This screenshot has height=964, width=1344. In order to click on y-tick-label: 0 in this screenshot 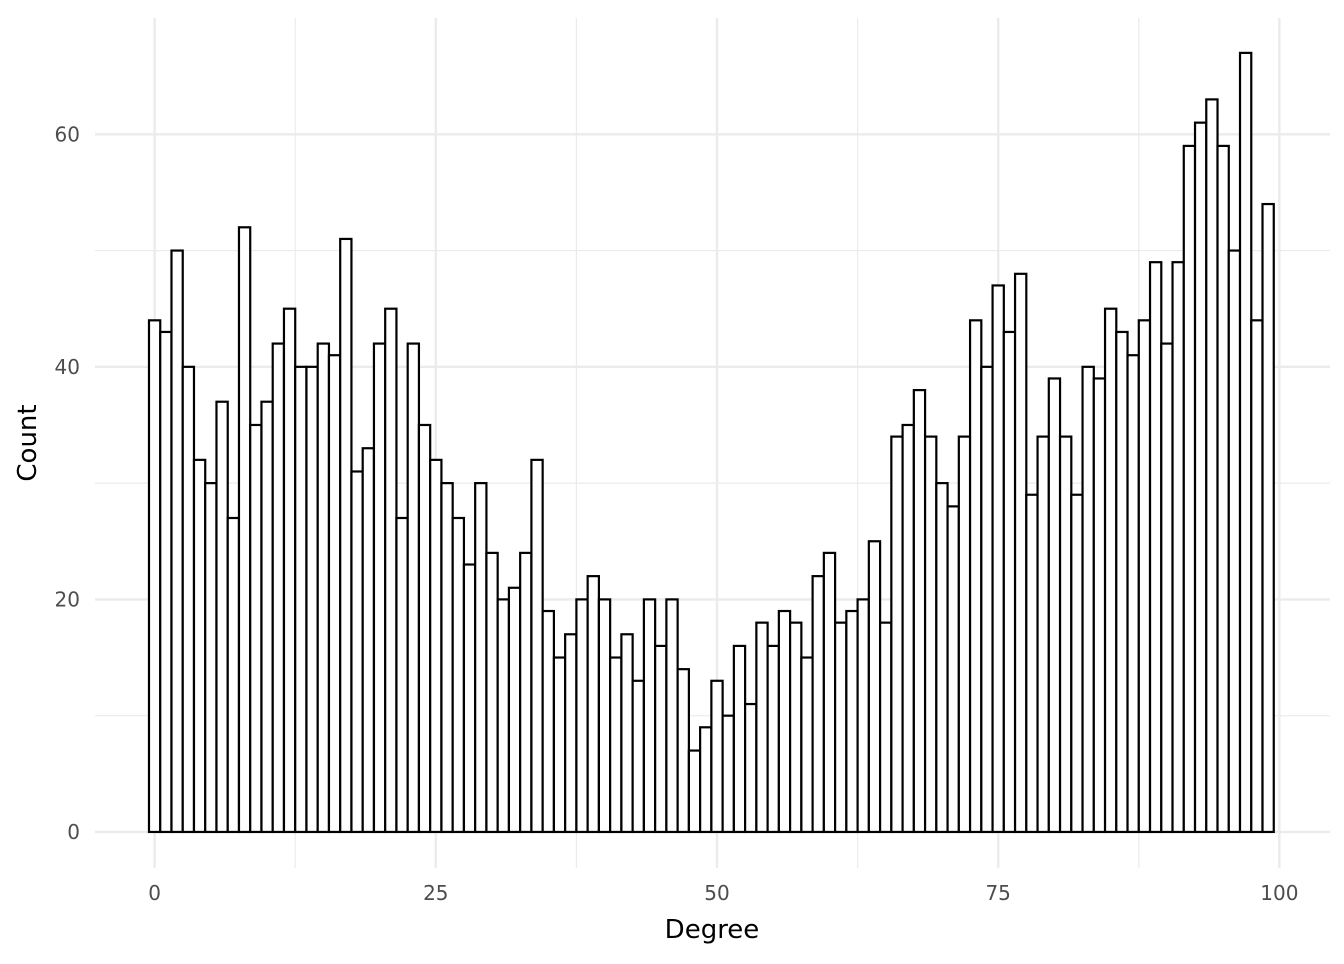, I will do `click(73, 832)`.